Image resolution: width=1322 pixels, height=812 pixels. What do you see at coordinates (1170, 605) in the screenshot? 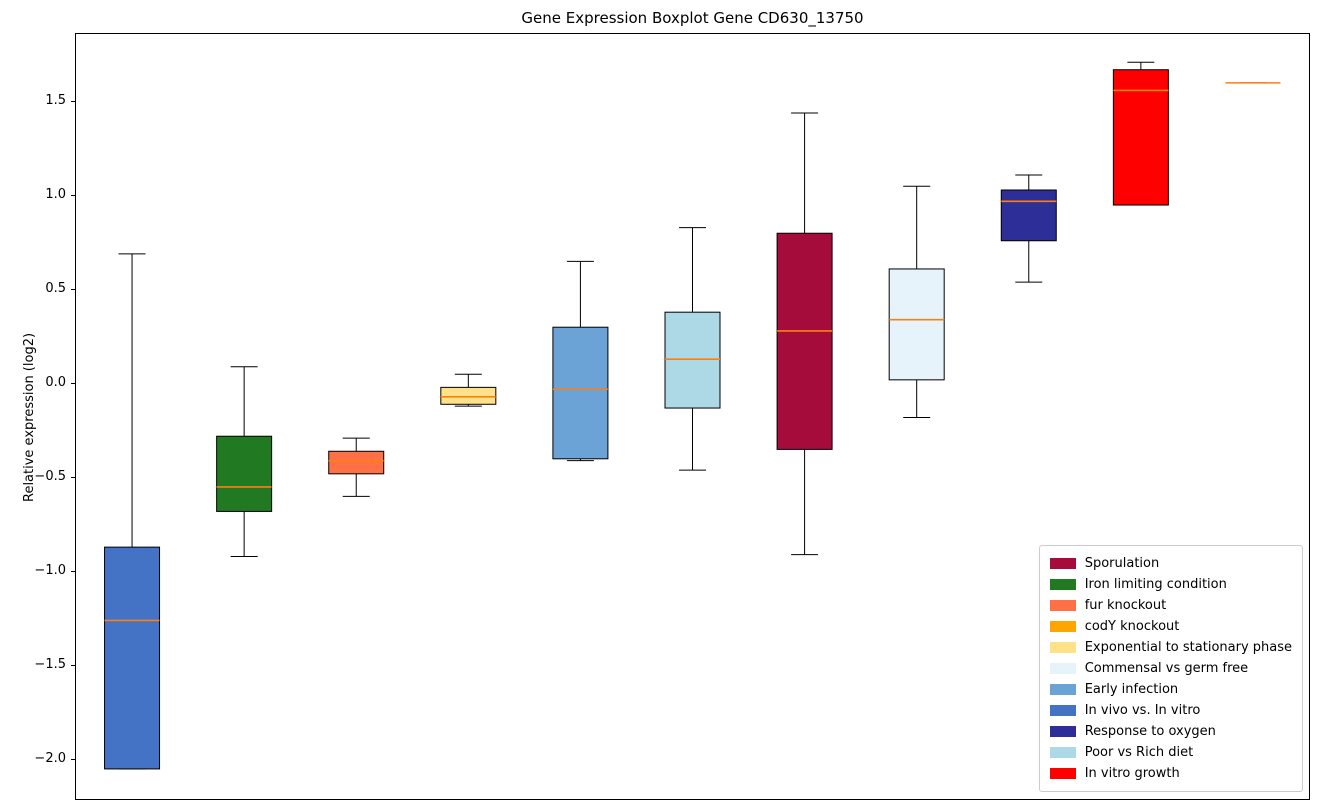
I see `legend-item: fur knockout` at bounding box center [1170, 605].